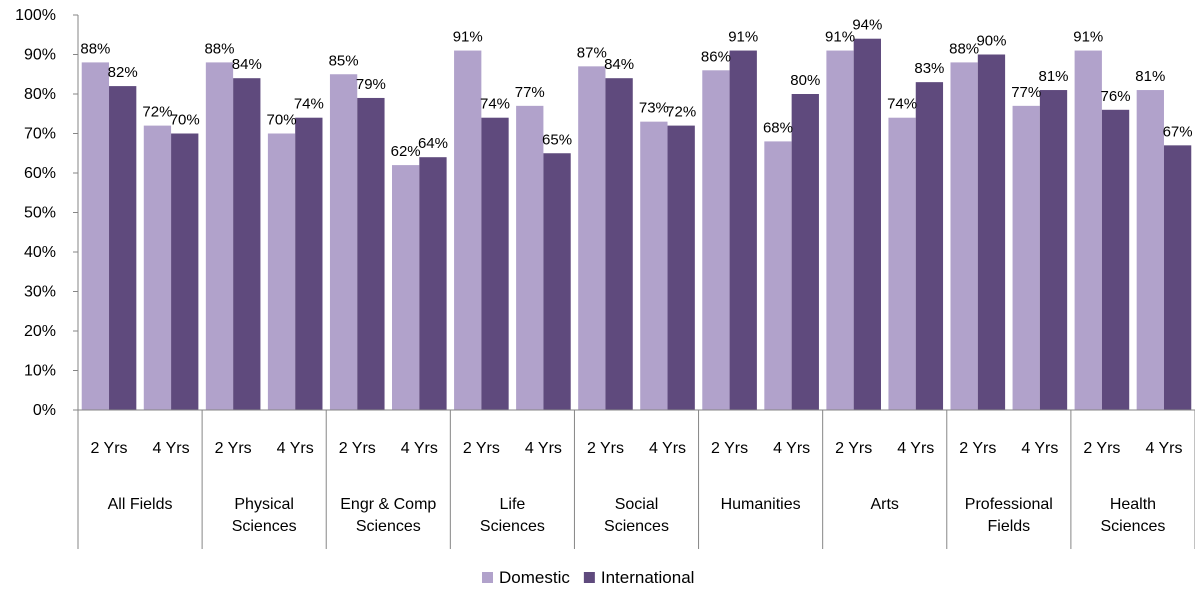 The image size is (1195, 595). Describe the element at coordinates (778, 127) in the screenshot. I see `data-label: 68%` at that location.